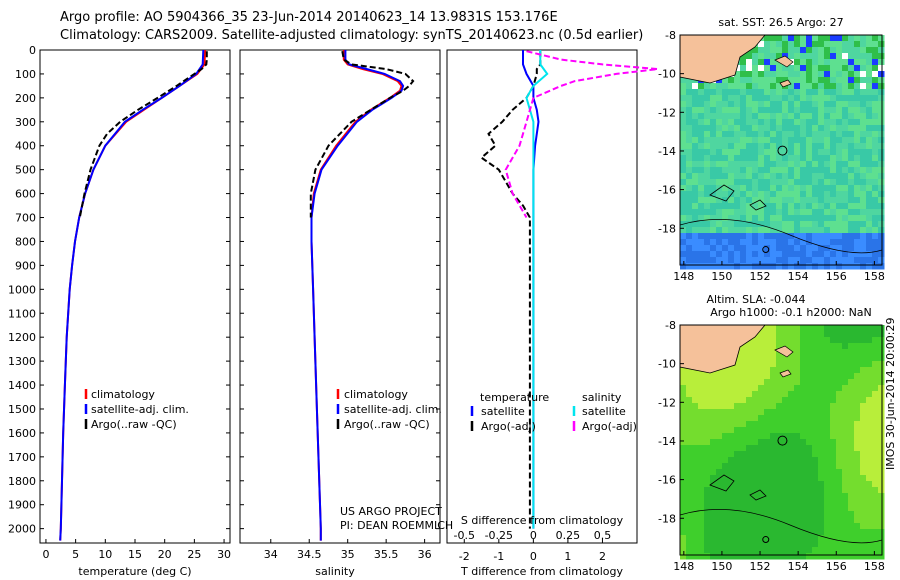 This screenshot has width=900, height=580. Describe the element at coordinates (335, 571) in the screenshot. I see `salinity-xlabel: salinity` at that location.